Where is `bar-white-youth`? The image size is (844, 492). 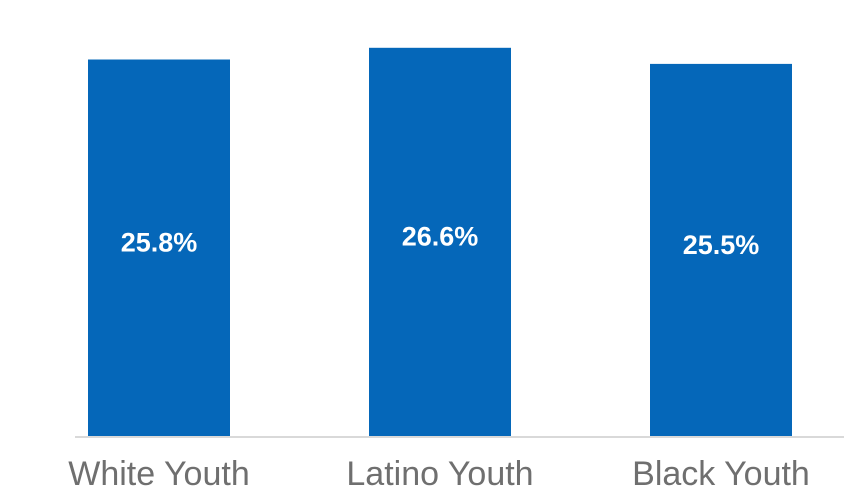
bar-white-youth is located at coordinates (159, 248).